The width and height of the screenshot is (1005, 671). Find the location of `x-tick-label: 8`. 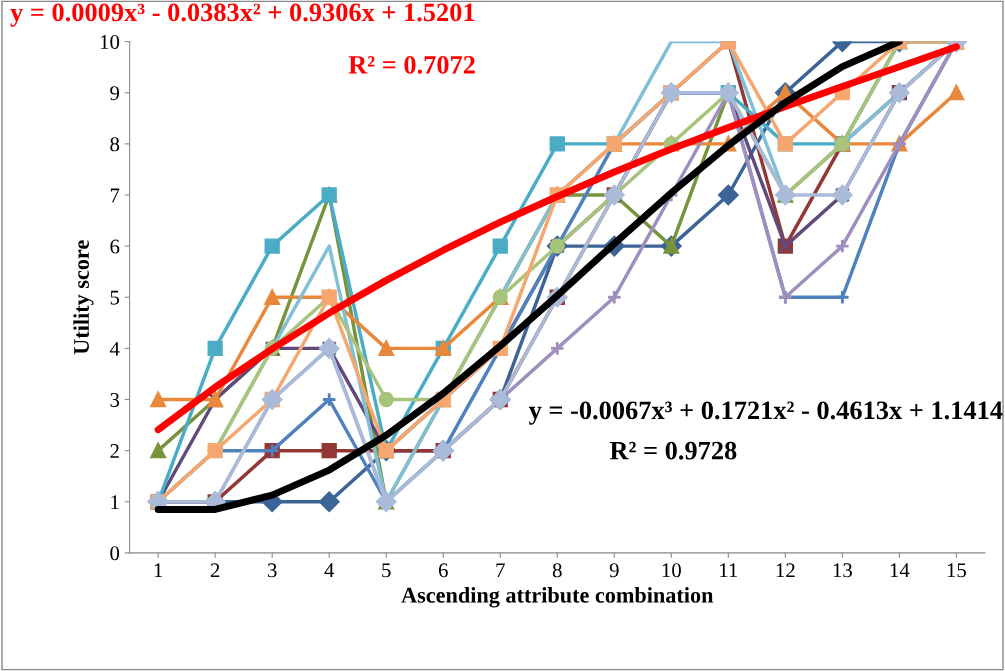

x-tick-label: 8 is located at coordinates (557, 570).